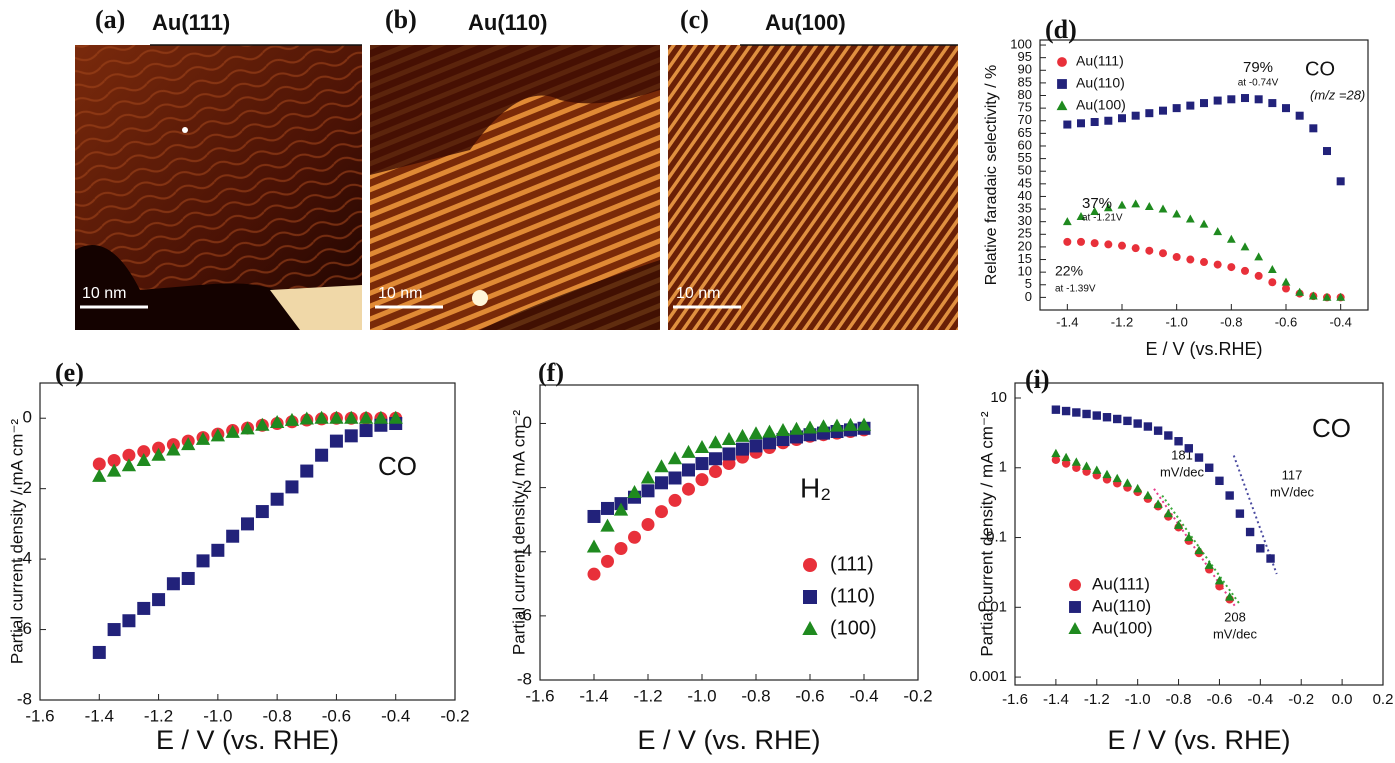 The height and width of the screenshot is (763, 1395). Describe the element at coordinates (397, 466) in the screenshot. I see `annotation: CO` at that location.